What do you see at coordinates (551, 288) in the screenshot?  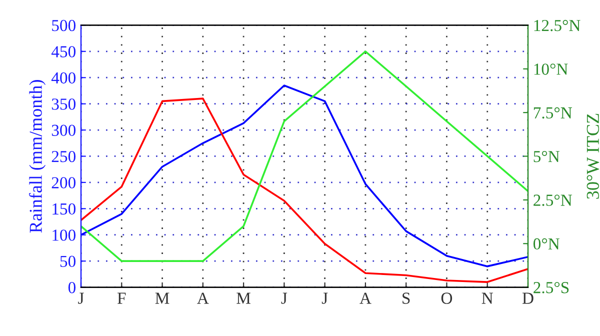 I see `y2-tick-label: 2.5°S` at bounding box center [551, 288].